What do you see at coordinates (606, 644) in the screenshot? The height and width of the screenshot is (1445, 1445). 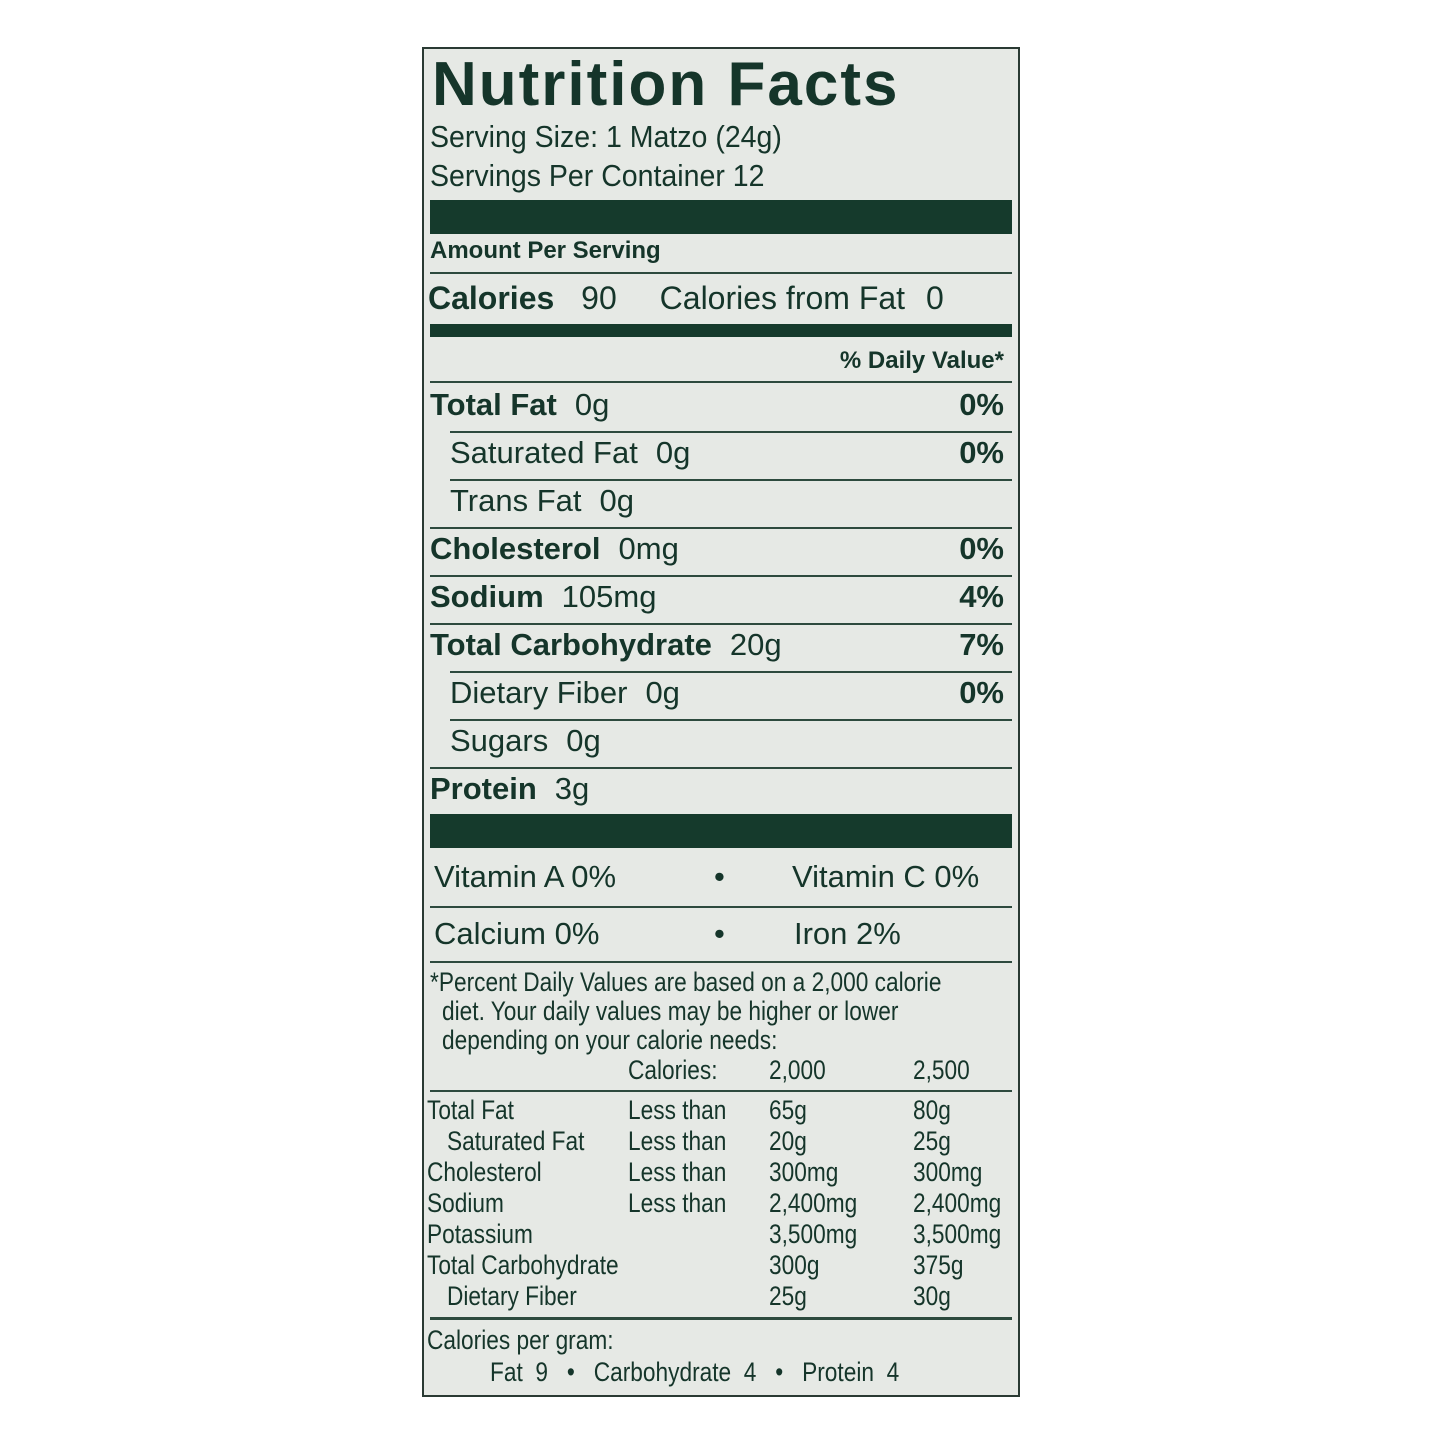 I see `nutrient-row: Total Carbohydrate 20g` at bounding box center [606, 644].